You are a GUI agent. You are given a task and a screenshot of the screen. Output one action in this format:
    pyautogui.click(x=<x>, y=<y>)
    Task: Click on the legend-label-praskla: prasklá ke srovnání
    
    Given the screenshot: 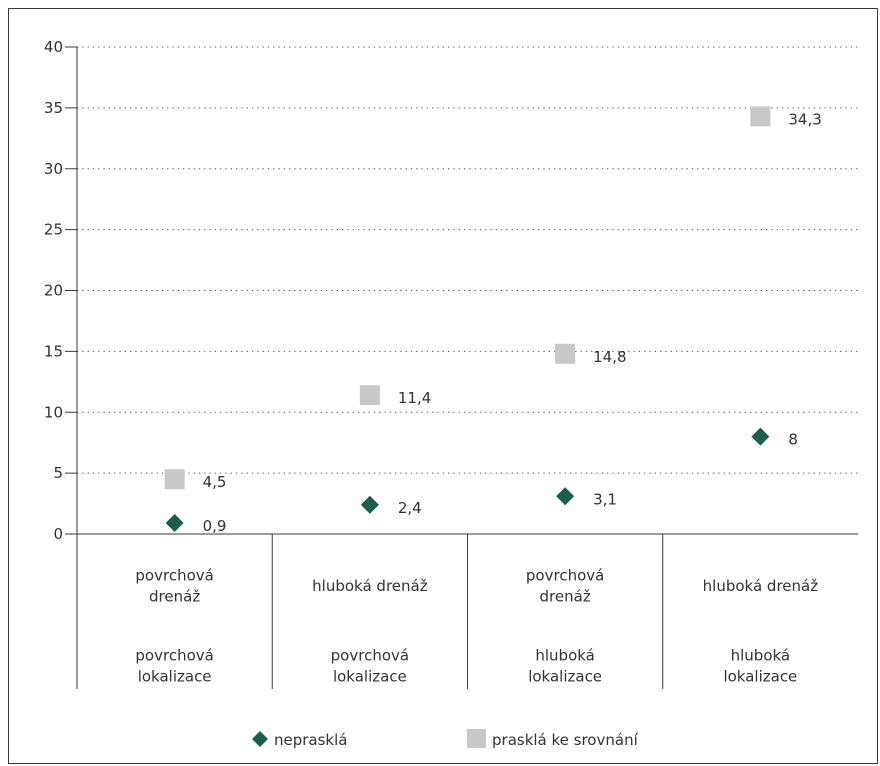 What is the action you would take?
    pyautogui.click(x=565, y=740)
    